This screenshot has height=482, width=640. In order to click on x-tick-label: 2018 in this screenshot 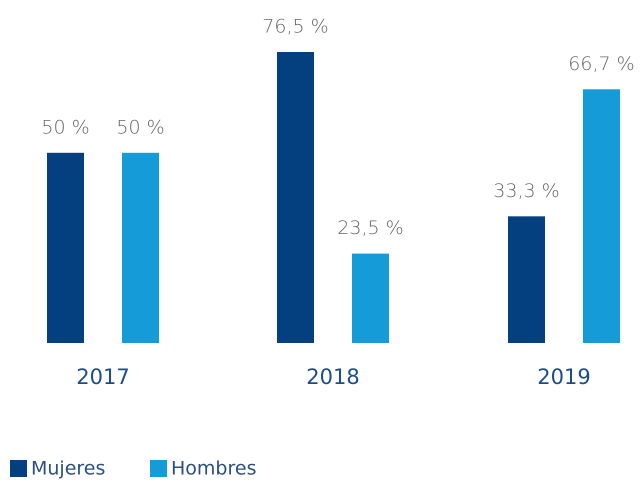, I will do `click(332, 377)`.